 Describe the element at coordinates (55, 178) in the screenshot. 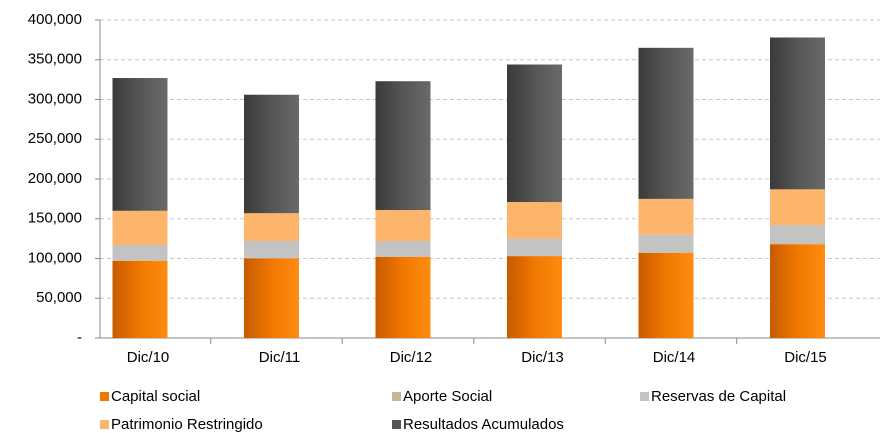

I see `y-tick-label: 200,000` at that location.